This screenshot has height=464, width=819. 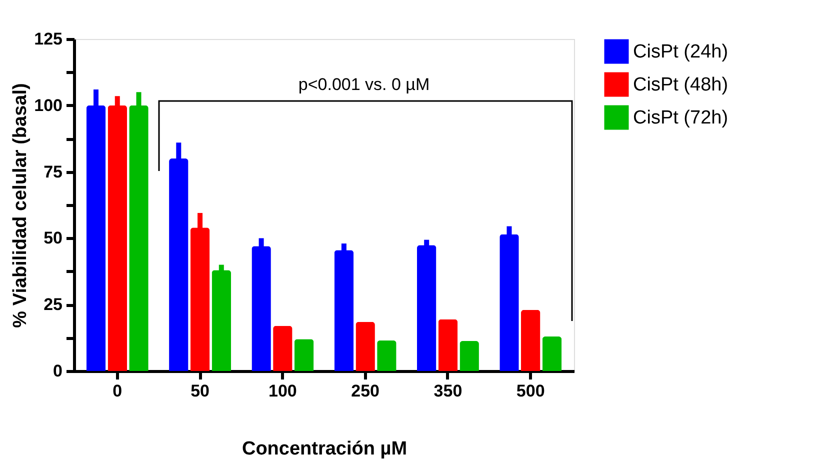 What do you see at coordinates (48, 39) in the screenshot?
I see `y-tick-label: 125` at bounding box center [48, 39].